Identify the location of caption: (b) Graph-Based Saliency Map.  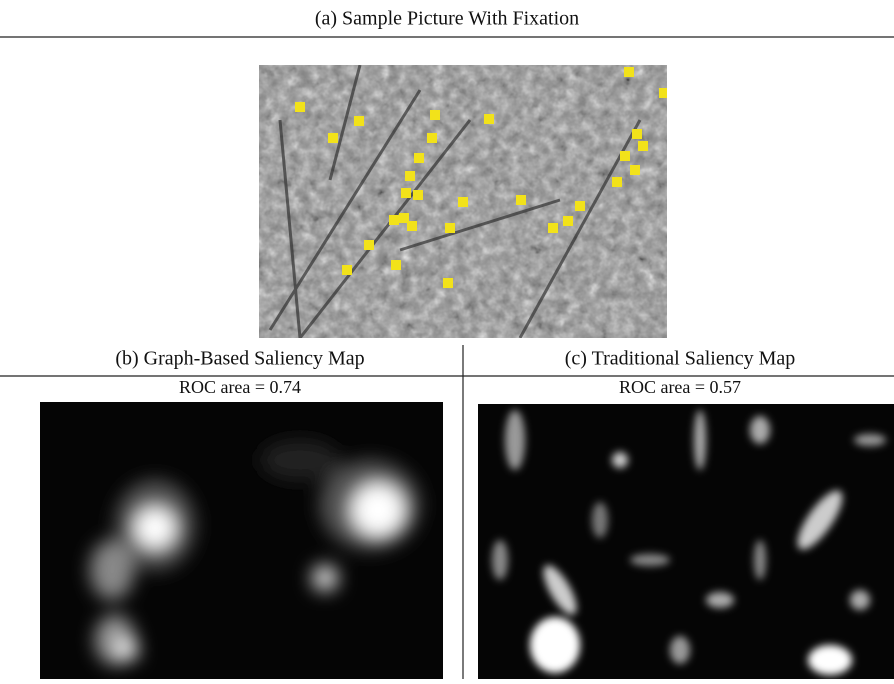
(239, 359).